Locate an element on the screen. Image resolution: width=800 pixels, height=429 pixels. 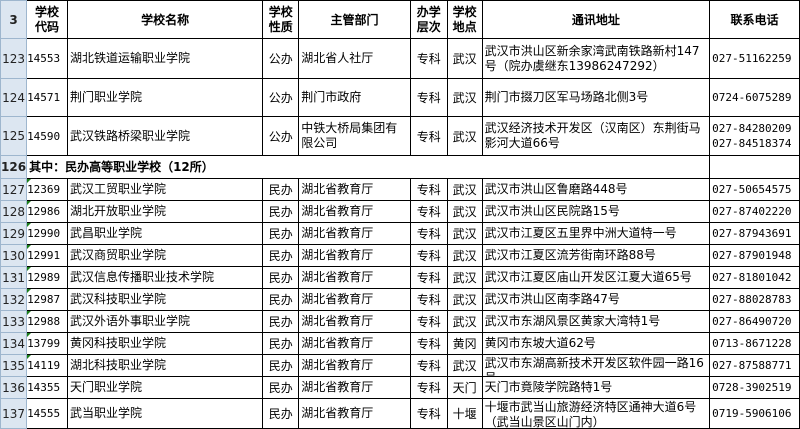
cell is located at coordinates (754, 167).